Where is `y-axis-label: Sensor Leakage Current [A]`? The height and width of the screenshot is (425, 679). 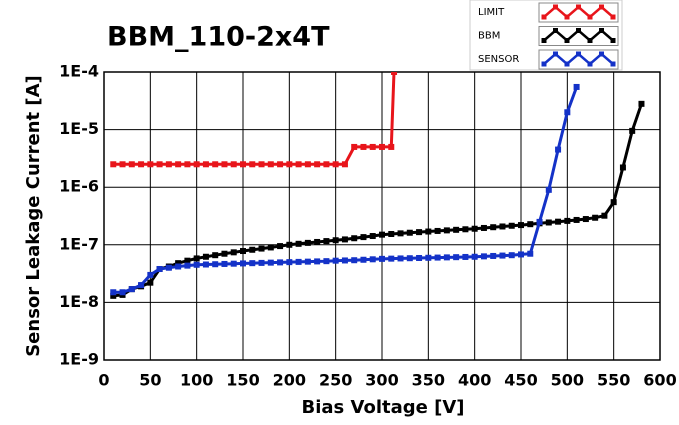
y-axis-label: Sensor Leakage Current [A] is located at coordinates (33, 216).